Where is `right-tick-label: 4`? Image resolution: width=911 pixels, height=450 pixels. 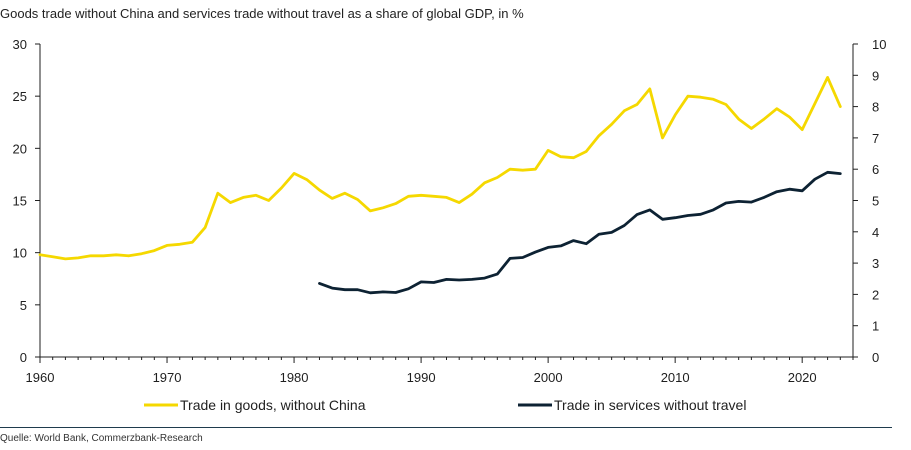
right-tick-label: 4 is located at coordinates (875, 232).